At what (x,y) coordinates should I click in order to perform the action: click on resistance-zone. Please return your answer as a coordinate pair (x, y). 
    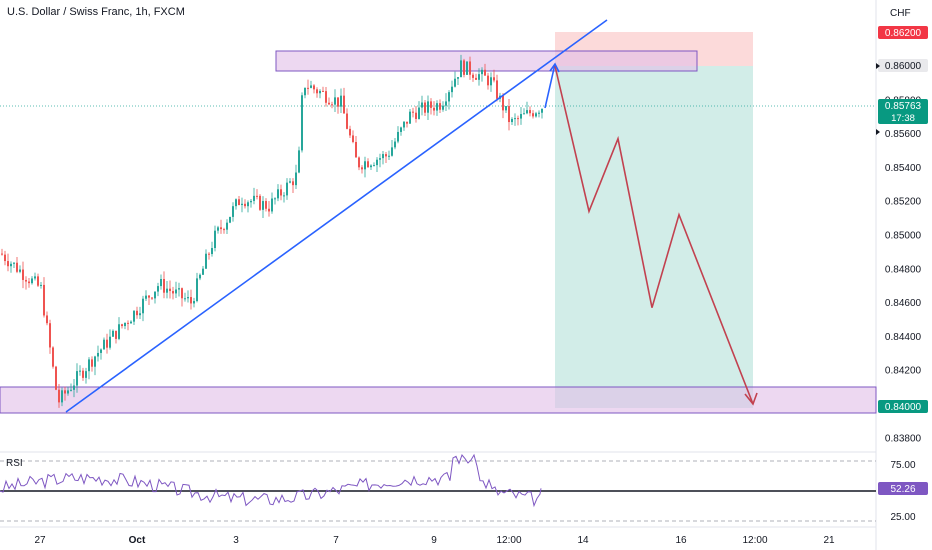
    Looking at the image, I should click on (486, 61).